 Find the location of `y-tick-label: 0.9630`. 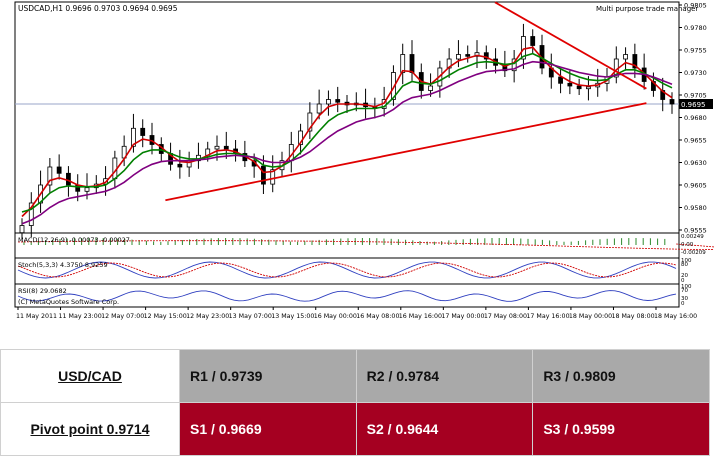

y-tick-label: 0.9630 is located at coordinates (695, 163).